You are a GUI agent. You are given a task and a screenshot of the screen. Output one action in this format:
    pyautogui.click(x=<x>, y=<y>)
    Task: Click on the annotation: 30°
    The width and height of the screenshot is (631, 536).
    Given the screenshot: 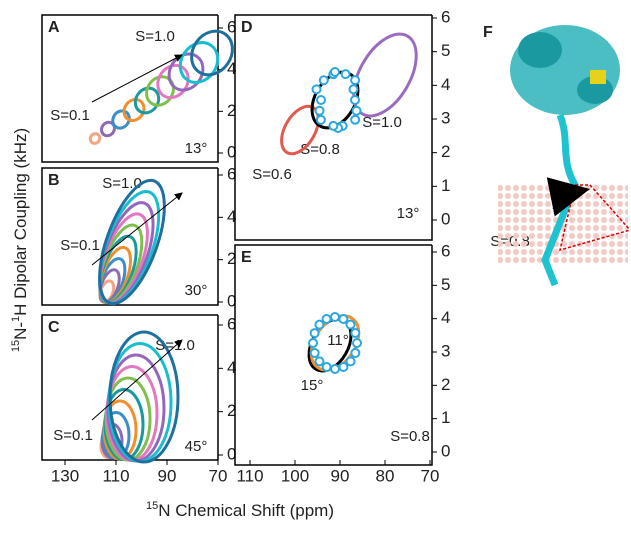 What is the action you would take?
    pyautogui.click(x=196, y=290)
    